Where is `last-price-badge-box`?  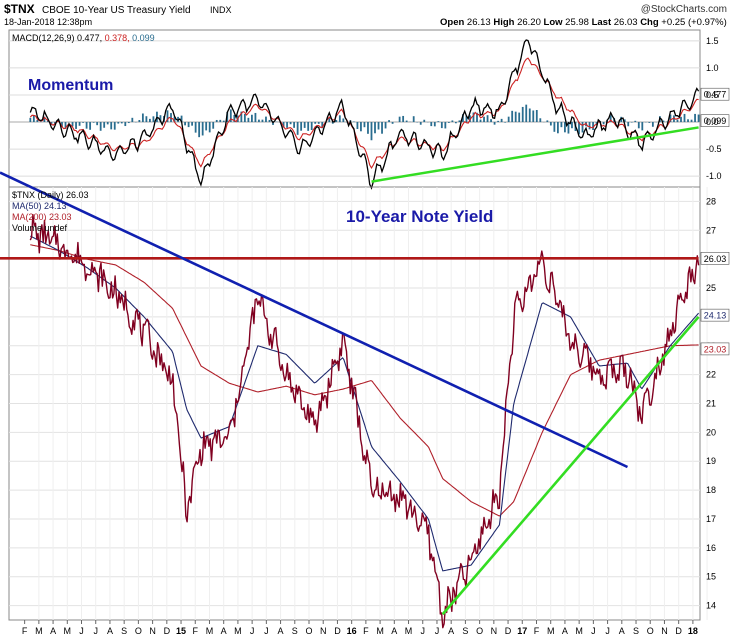
last-price-badge-box is located at coordinates (715, 258).